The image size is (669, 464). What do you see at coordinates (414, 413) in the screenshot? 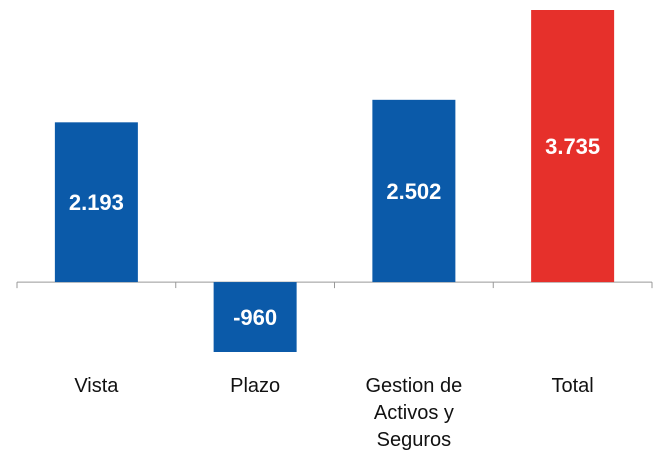
I see `x-tick-label: Gestion de Activos y Seguros` at bounding box center [414, 413].